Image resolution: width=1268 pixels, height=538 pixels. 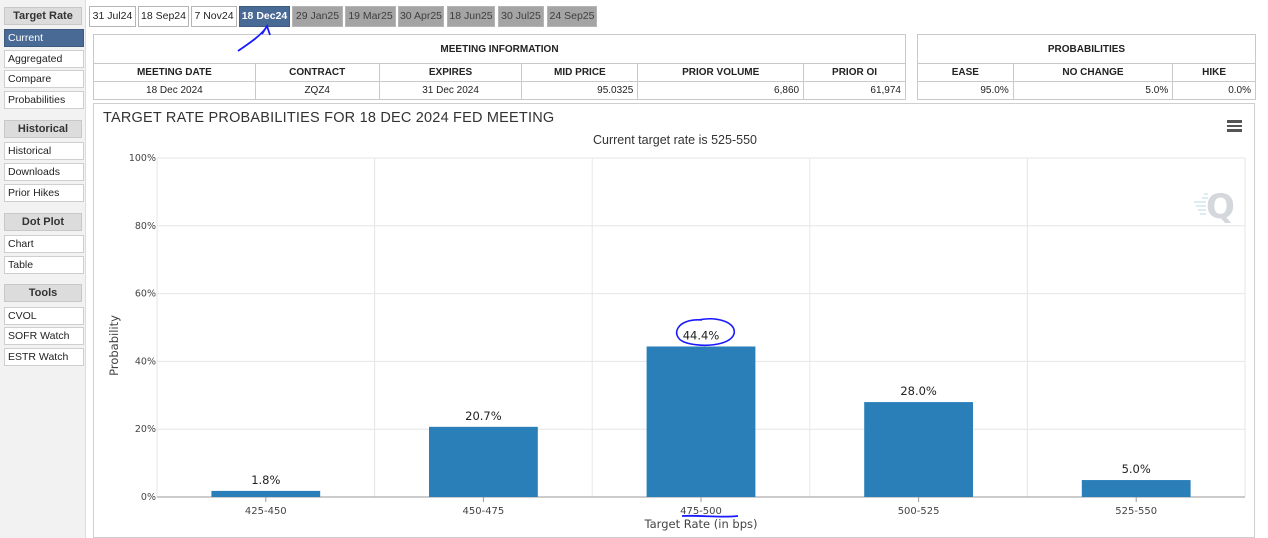 I want to click on column-header: PRIOR OI, so click(x=854, y=72).